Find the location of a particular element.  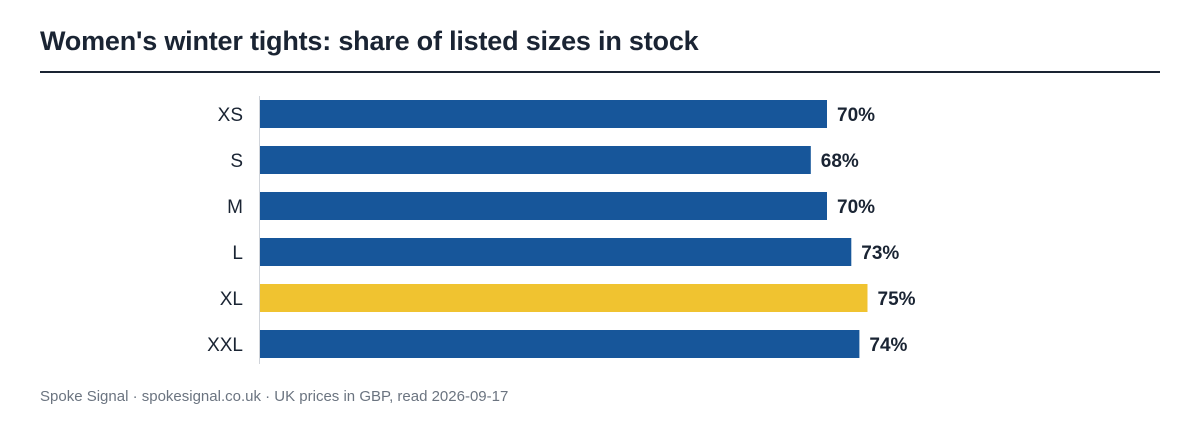

bar-xs is located at coordinates (543, 114).